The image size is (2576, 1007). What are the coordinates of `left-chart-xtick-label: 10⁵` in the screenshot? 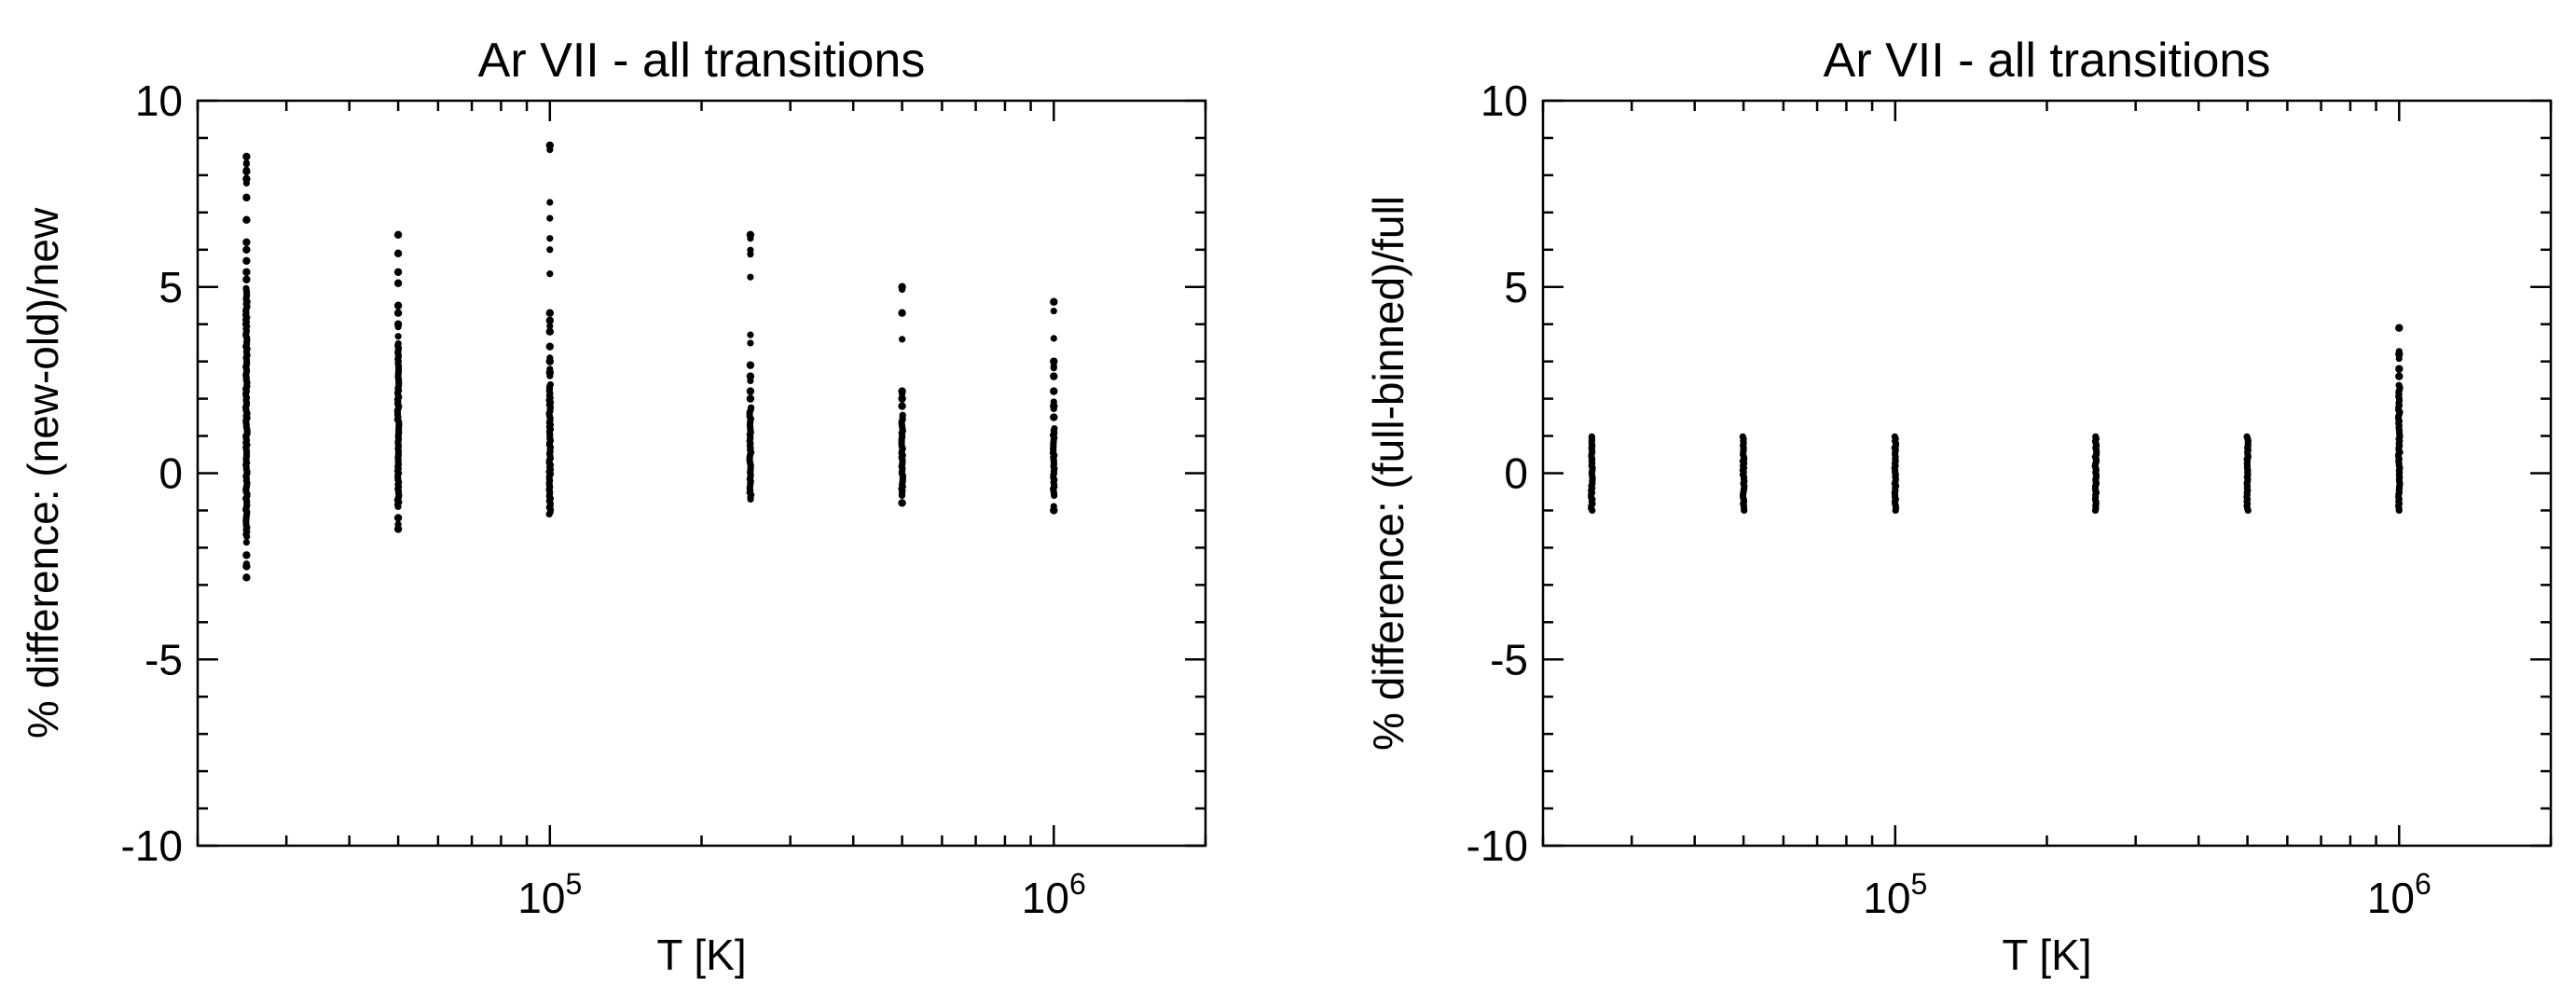 It's located at (549, 894).